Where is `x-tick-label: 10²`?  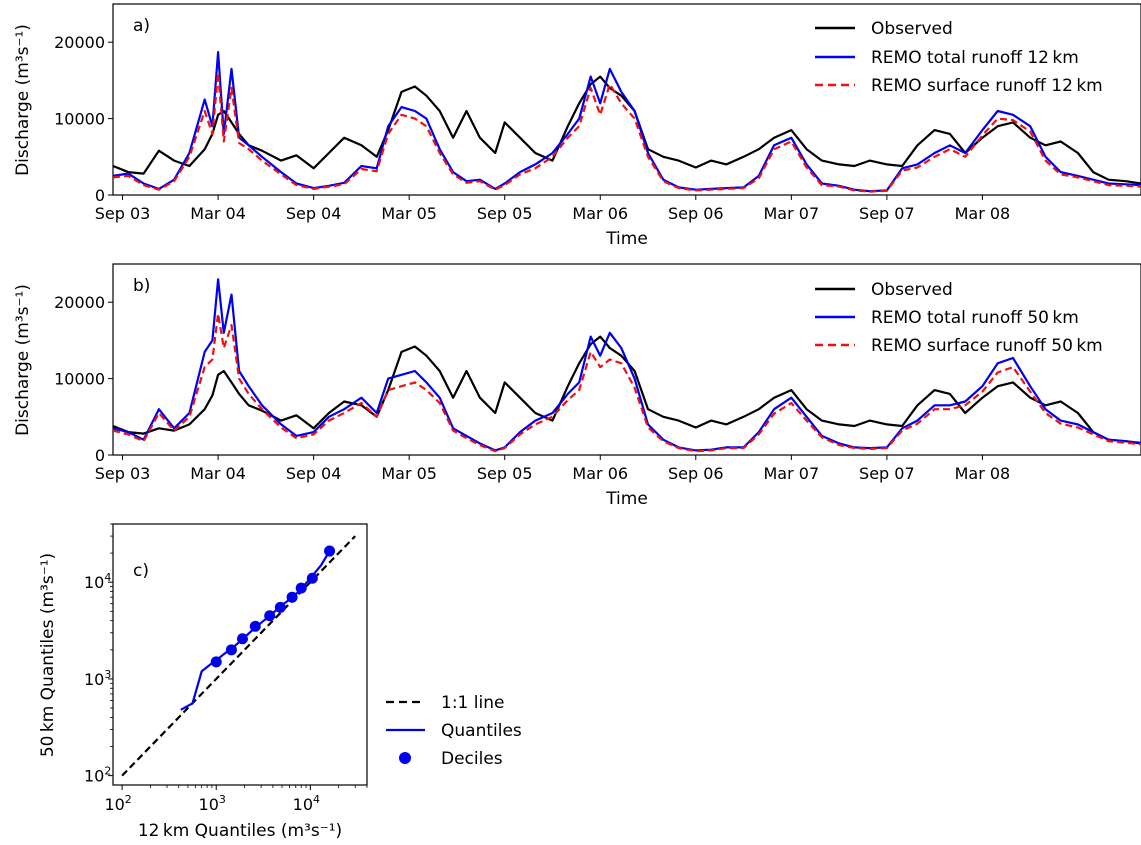
x-tick-label: 10² is located at coordinates (117, 803).